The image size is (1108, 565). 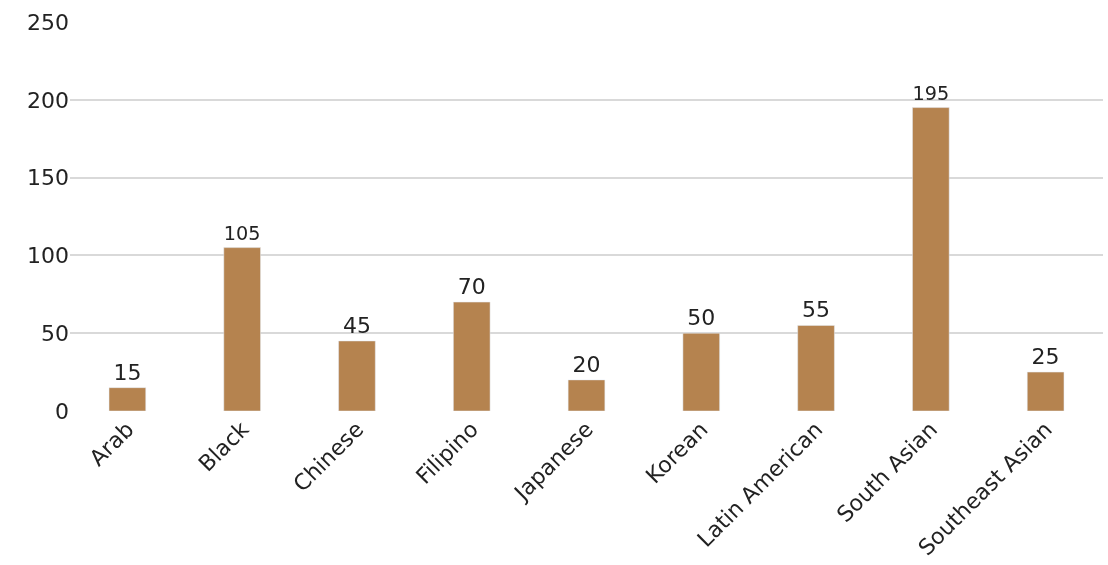 What do you see at coordinates (48, 100) in the screenshot?
I see `y-tick-label: 200` at bounding box center [48, 100].